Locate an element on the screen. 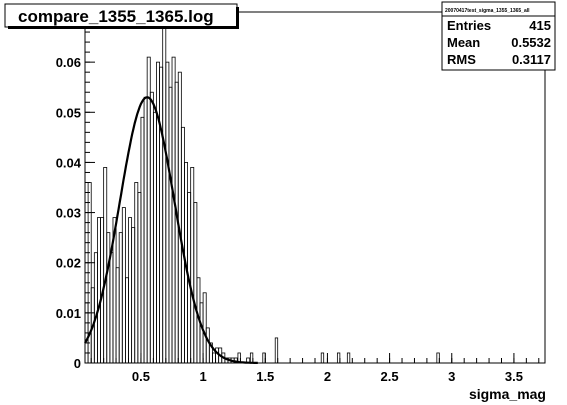 This screenshot has width=567, height=405. y-tick-label: 0.06 is located at coordinates (68, 62).